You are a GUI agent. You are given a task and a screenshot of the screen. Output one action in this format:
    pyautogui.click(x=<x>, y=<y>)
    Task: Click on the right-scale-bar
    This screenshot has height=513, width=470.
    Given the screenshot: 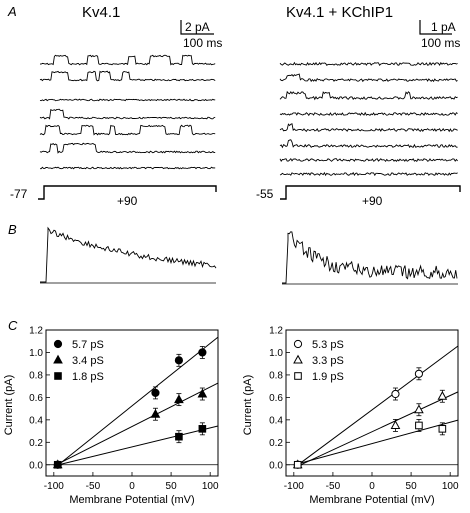 What is the action you would take?
    pyautogui.click(x=435, y=27)
    